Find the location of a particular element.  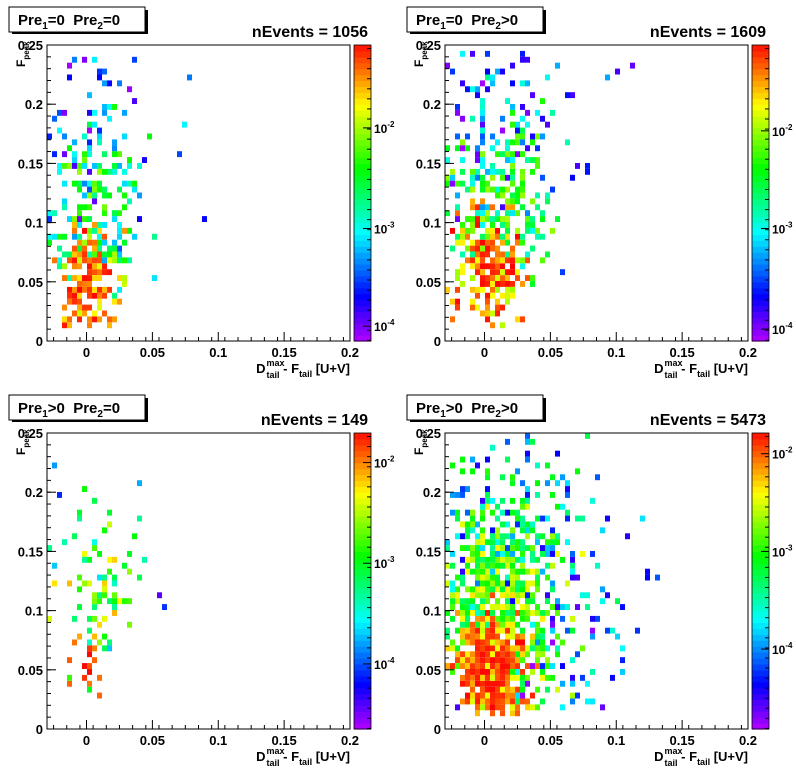

category-label-box: Pre1=0 Pre2>0 is located at coordinates (476, 20).